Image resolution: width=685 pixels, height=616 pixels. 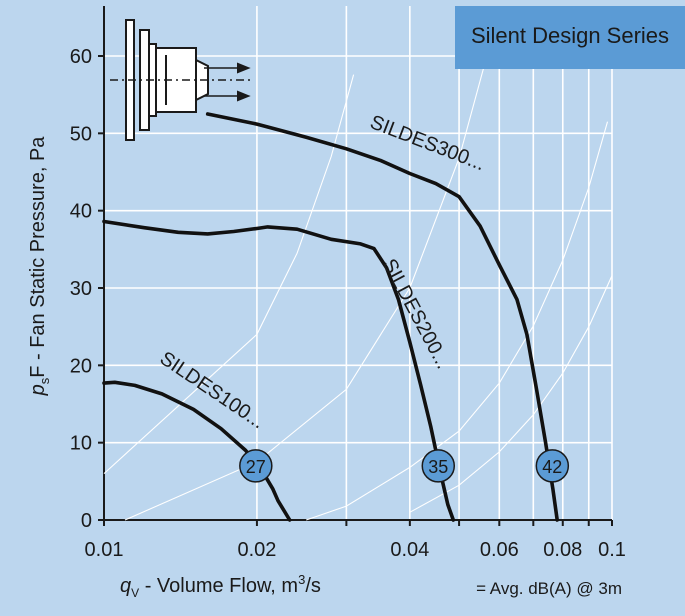 I want to click on x-tick-label: 0.1, so click(x=612, y=550).